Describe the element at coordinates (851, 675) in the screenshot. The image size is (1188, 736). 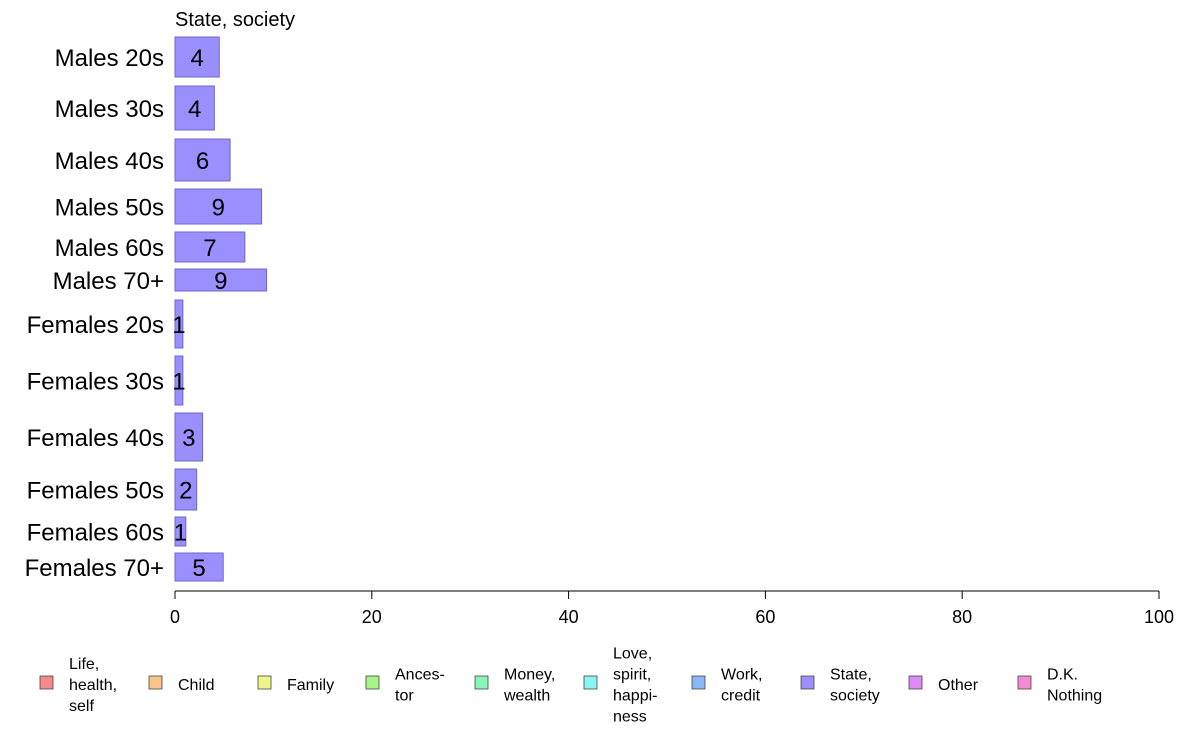
I see `legend-label: State,` at that location.